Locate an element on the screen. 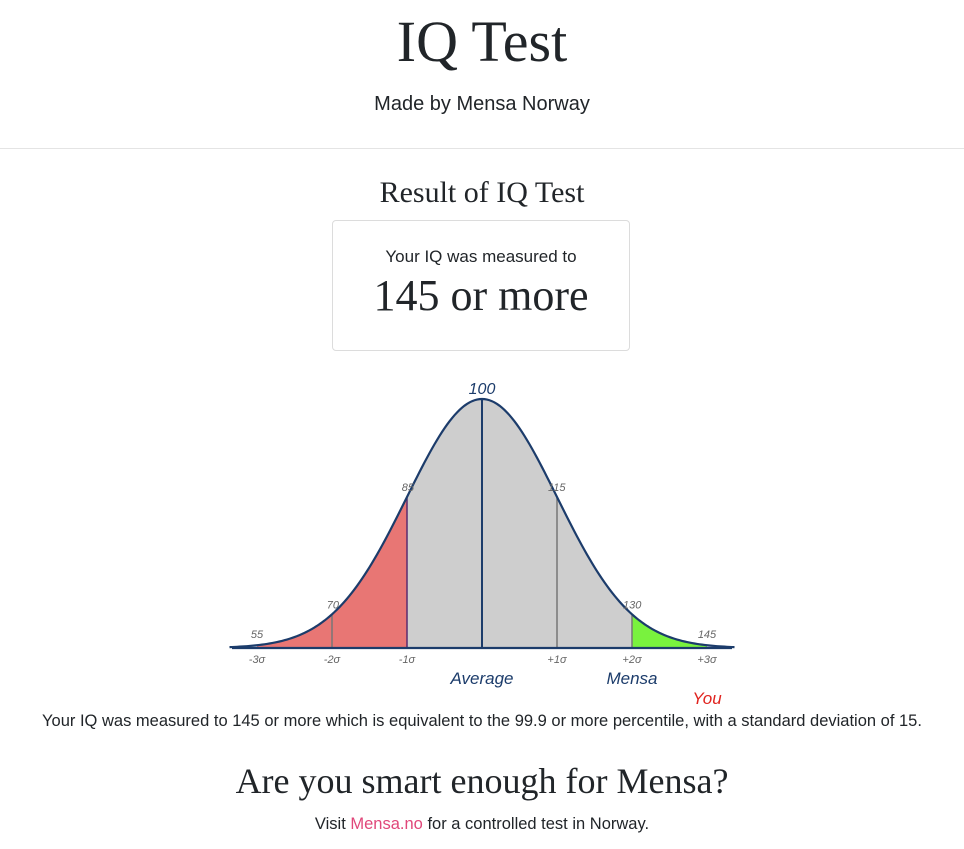 Image resolution: width=964 pixels, height=849 pixels. you-label: You is located at coordinates (707, 698).